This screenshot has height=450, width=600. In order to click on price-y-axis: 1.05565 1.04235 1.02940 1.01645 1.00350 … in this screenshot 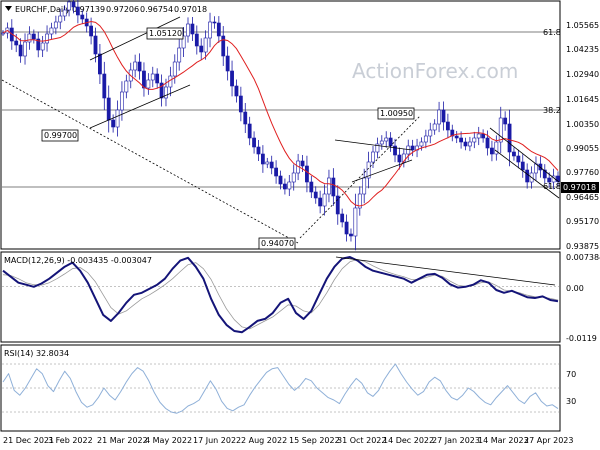, I will do `click(582, 136)`.